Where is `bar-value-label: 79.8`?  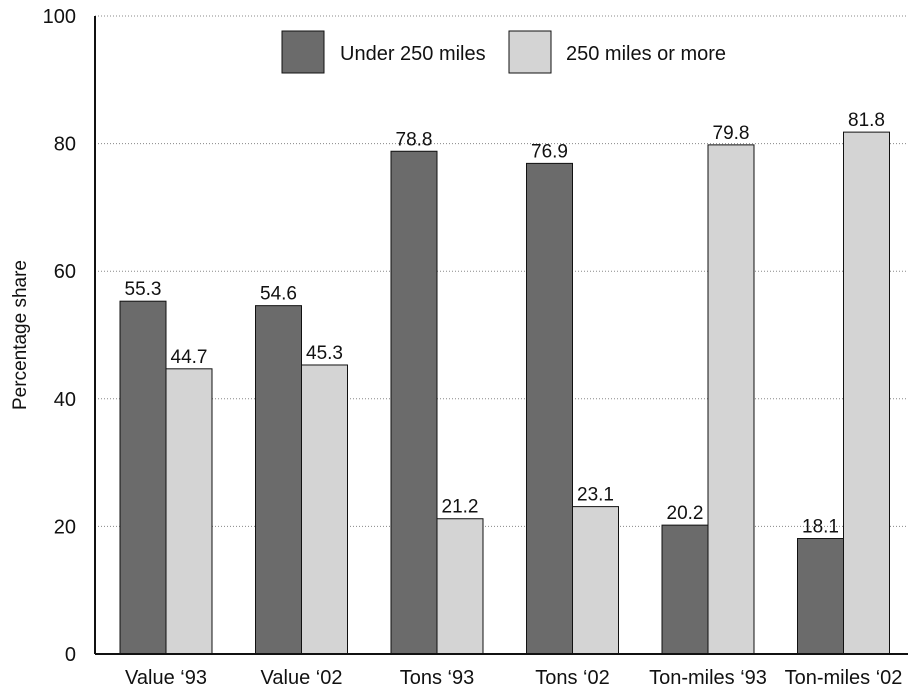
bar-value-label: 79.8 is located at coordinates (731, 133).